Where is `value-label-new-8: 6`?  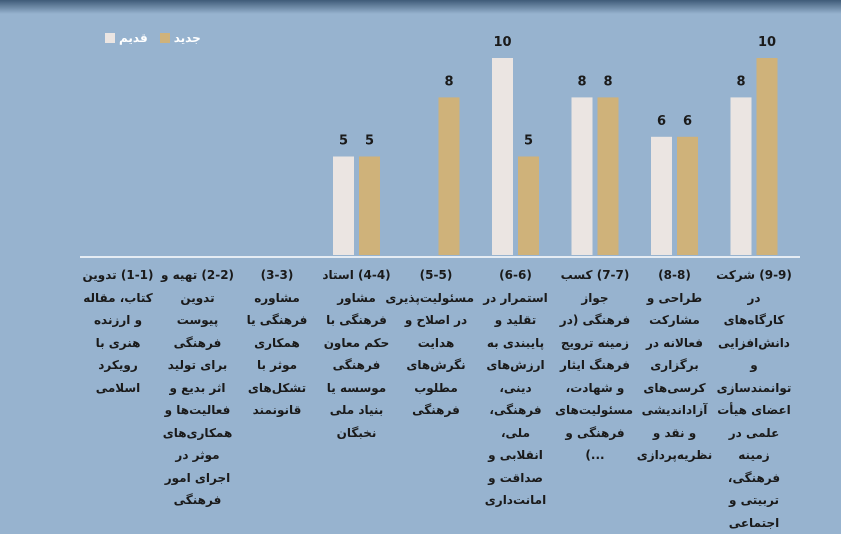 value-label-new-8: 6 is located at coordinates (687, 121).